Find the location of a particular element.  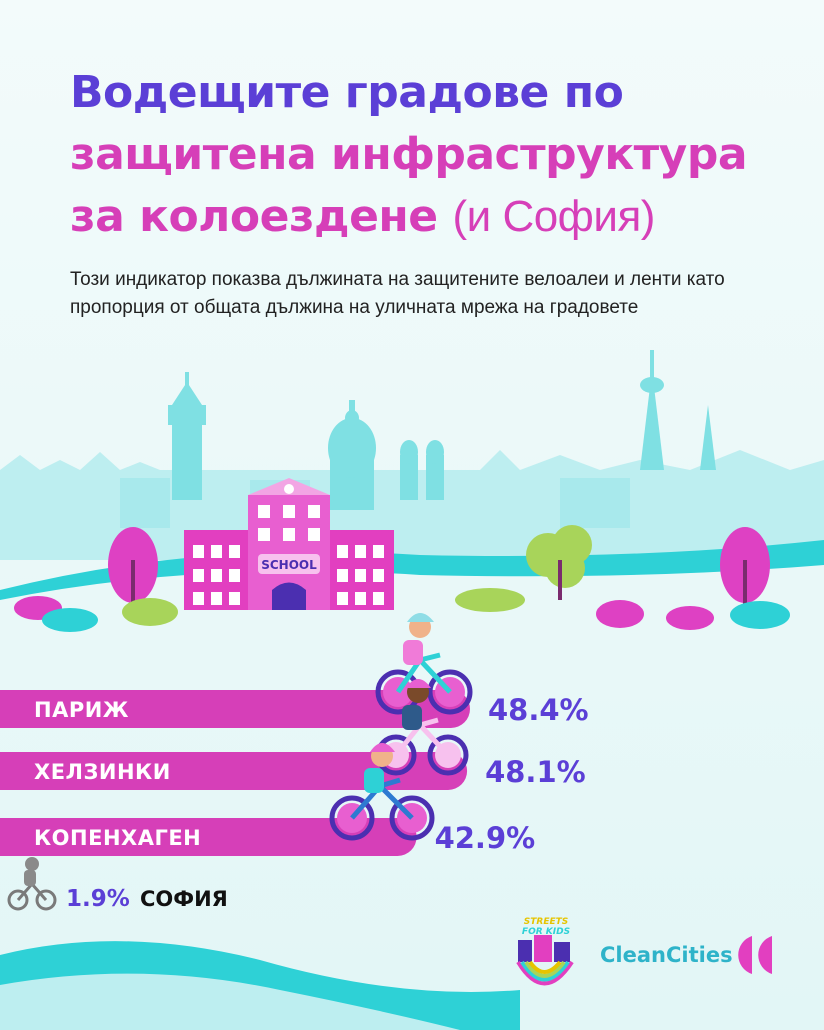

streets-for-kids-logo: STREETS FOR KIDS is located at coordinates (545, 951).